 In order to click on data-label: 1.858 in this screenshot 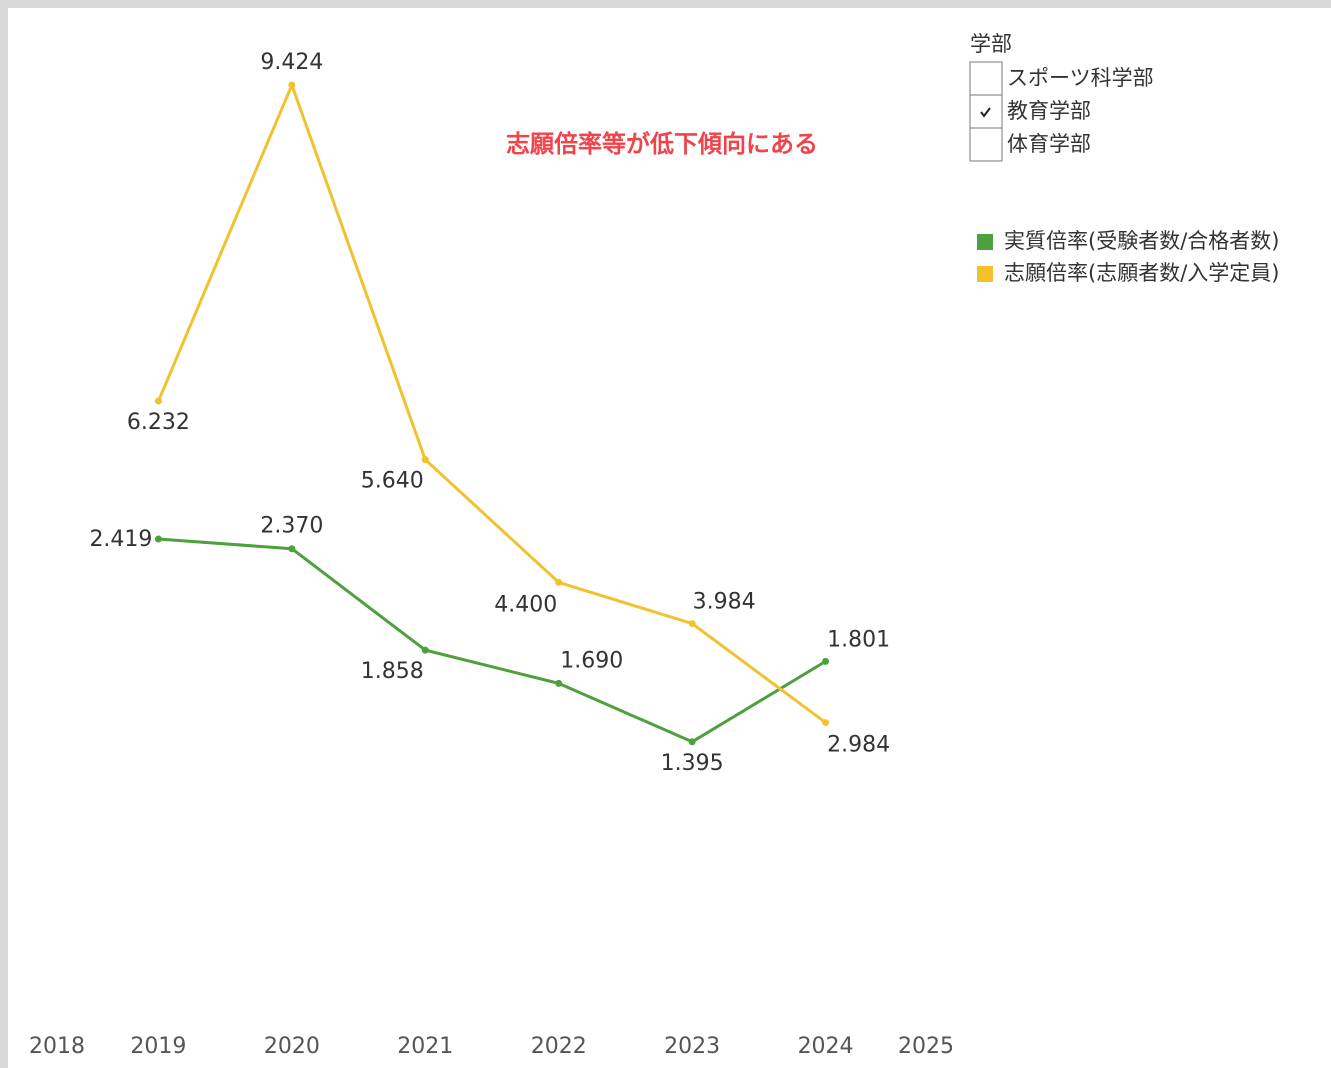, I will do `click(392, 671)`.